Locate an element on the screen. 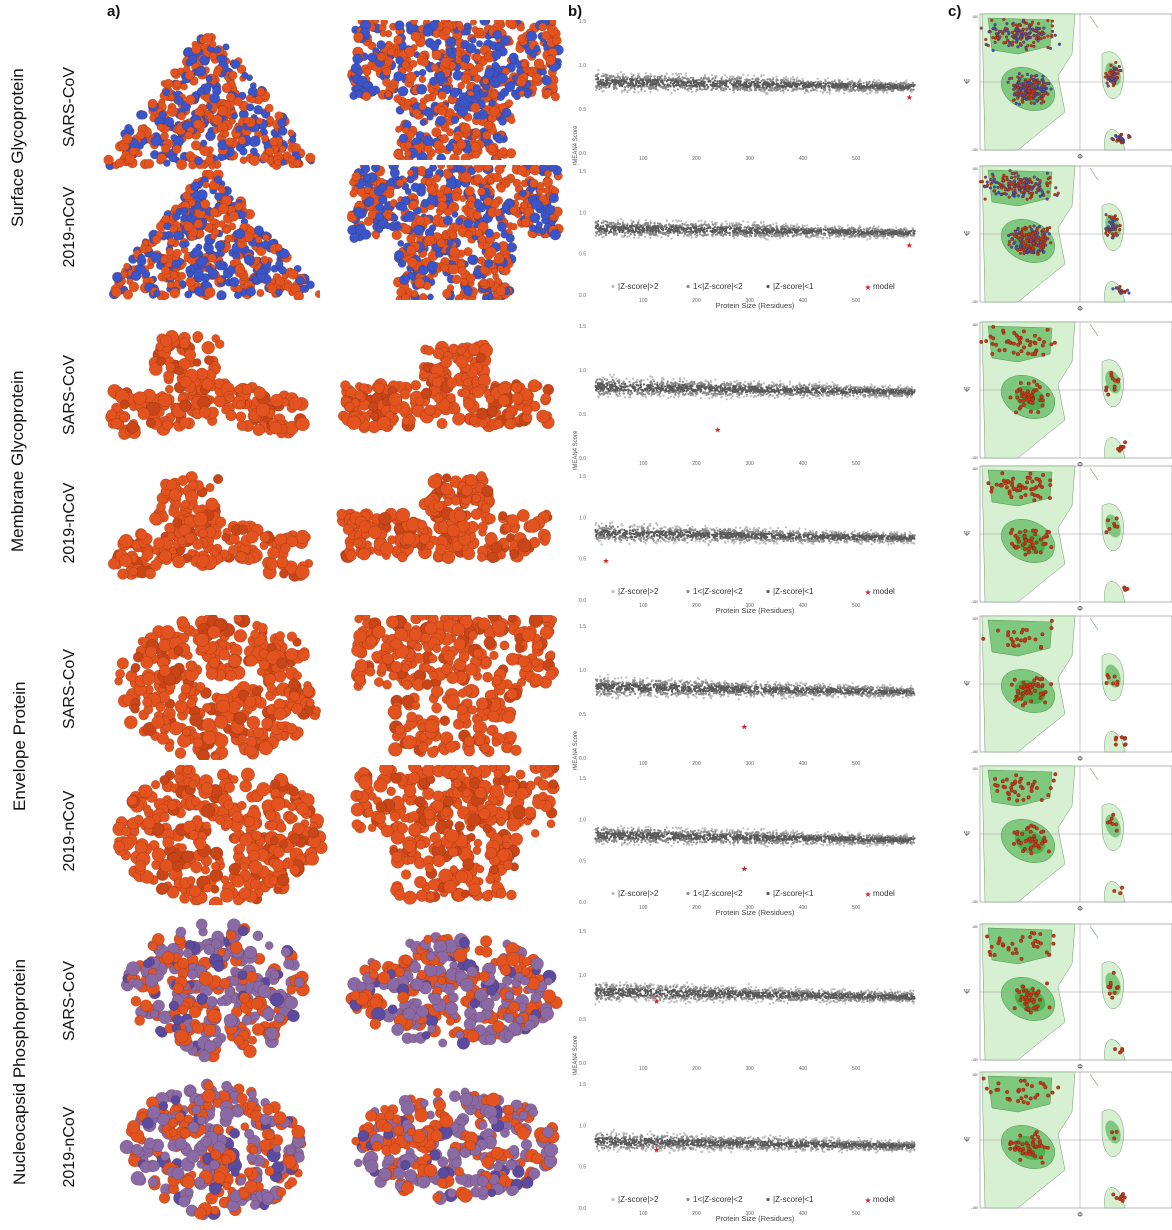  panel-a-label: a) is located at coordinates (113, 11).